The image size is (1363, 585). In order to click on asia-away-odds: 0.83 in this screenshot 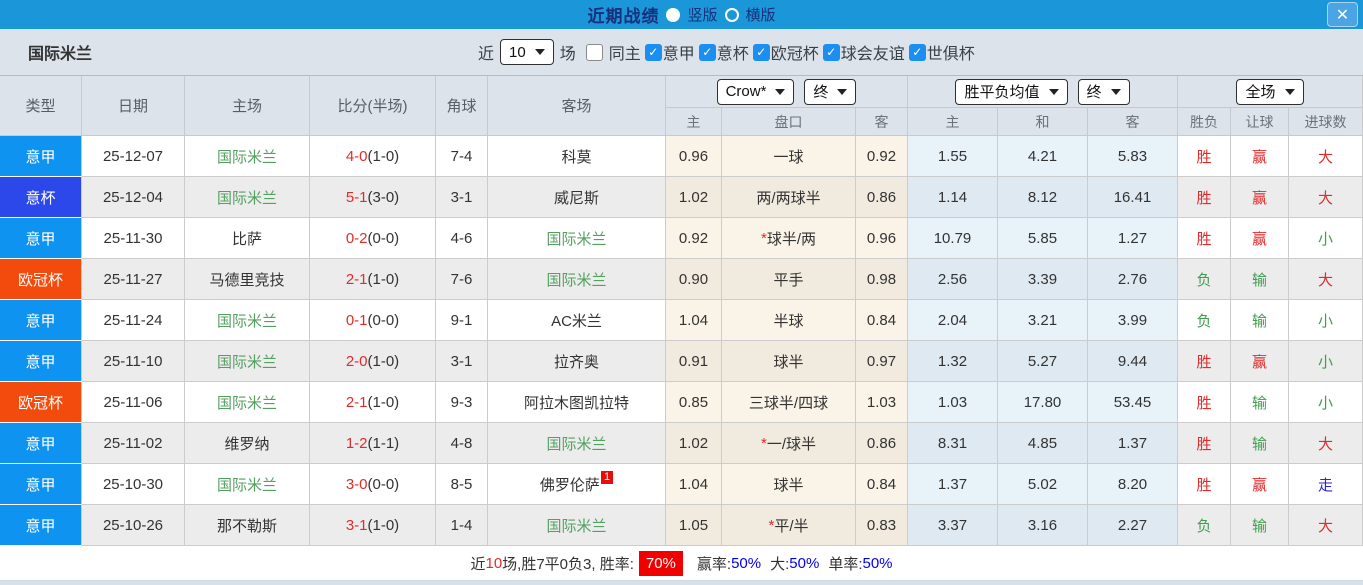, I will do `click(882, 525)`.